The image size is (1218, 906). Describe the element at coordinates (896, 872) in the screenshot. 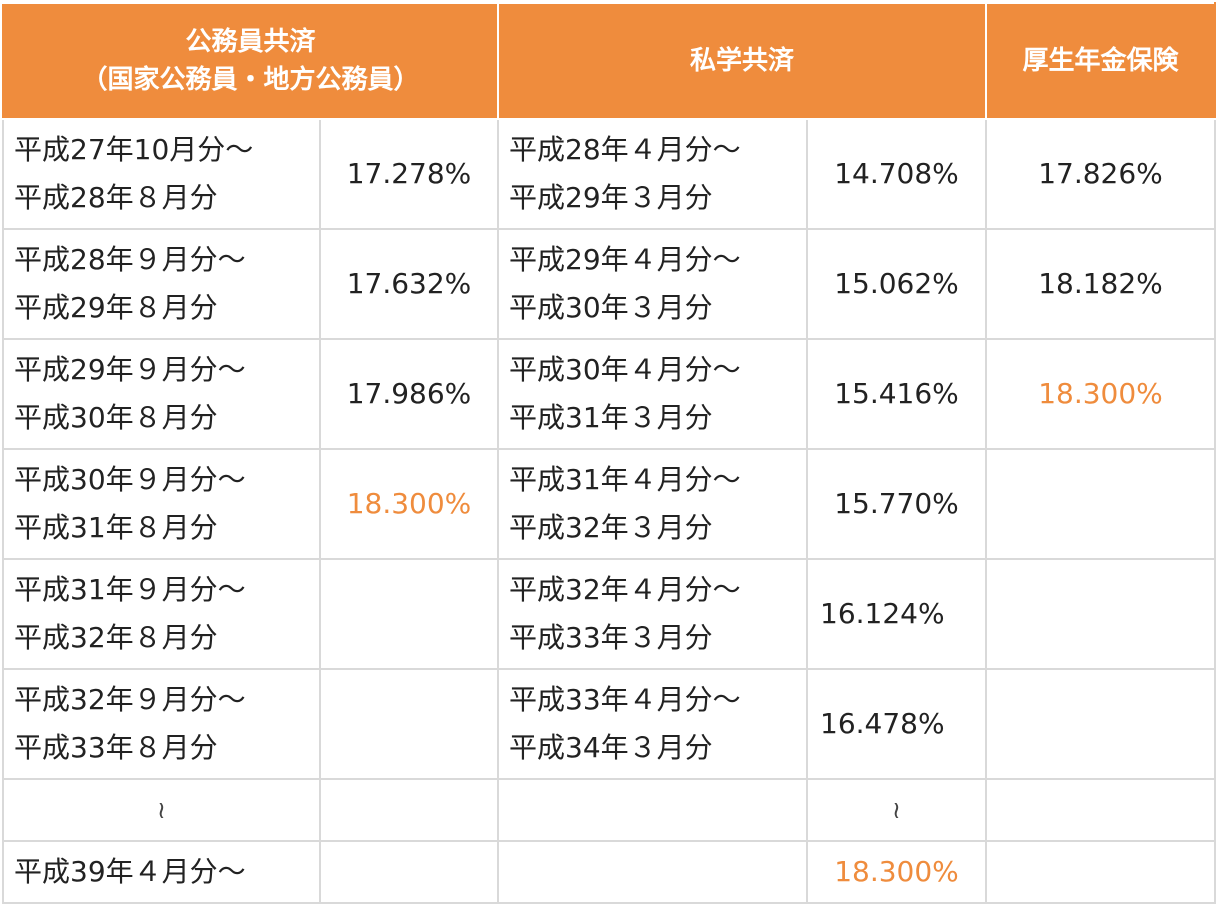

I see `shigaku-final-rate-highlight: 18.300%` at that location.